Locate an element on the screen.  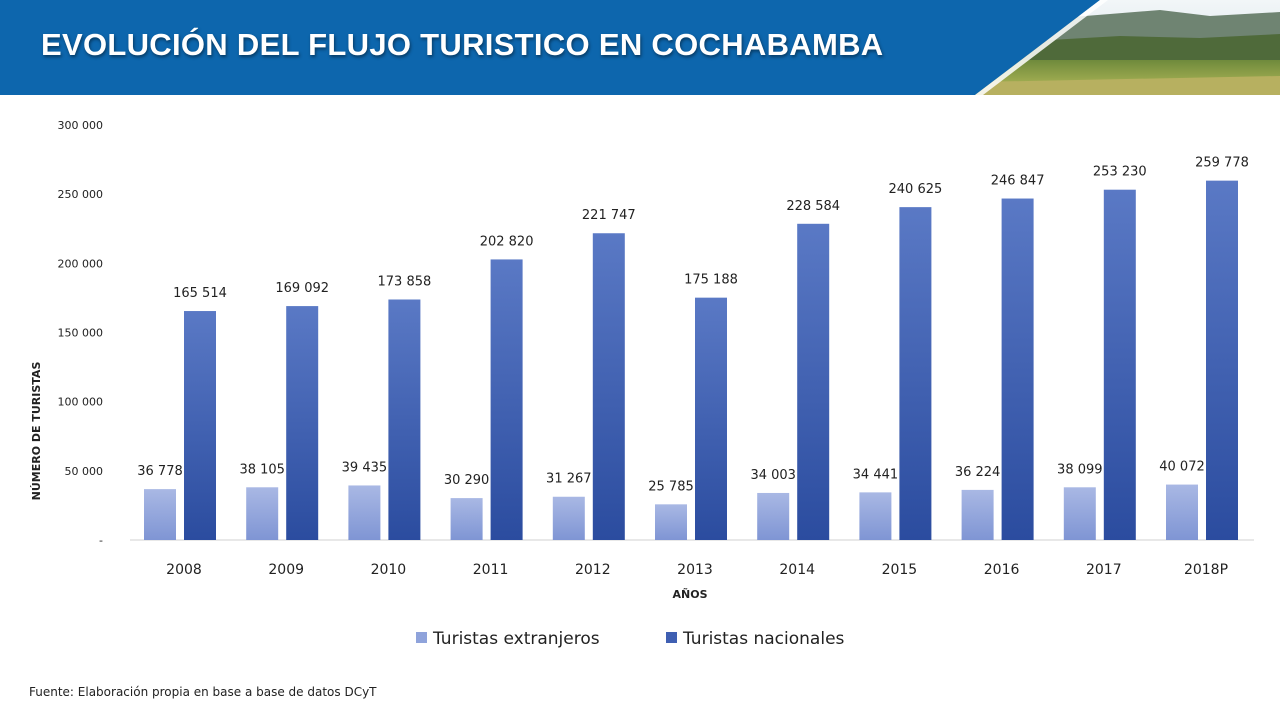
x-tick-label: 2010 is located at coordinates (389, 570).